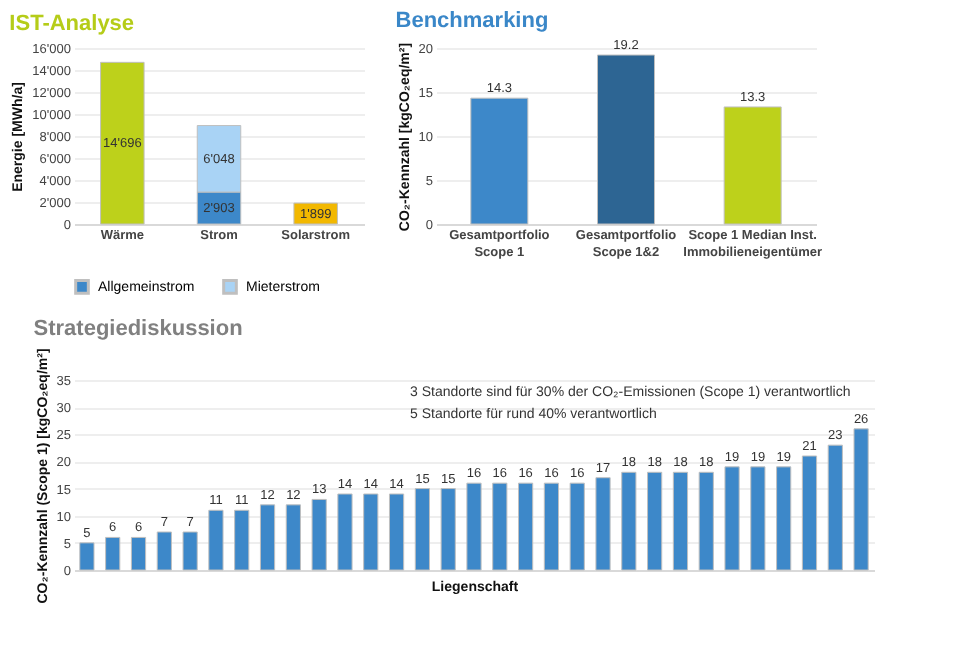 Image resolution: width=958 pixels, height=670 pixels. What do you see at coordinates (472, 21) in the screenshot?
I see `chart-title: Benchmarking` at bounding box center [472, 21].